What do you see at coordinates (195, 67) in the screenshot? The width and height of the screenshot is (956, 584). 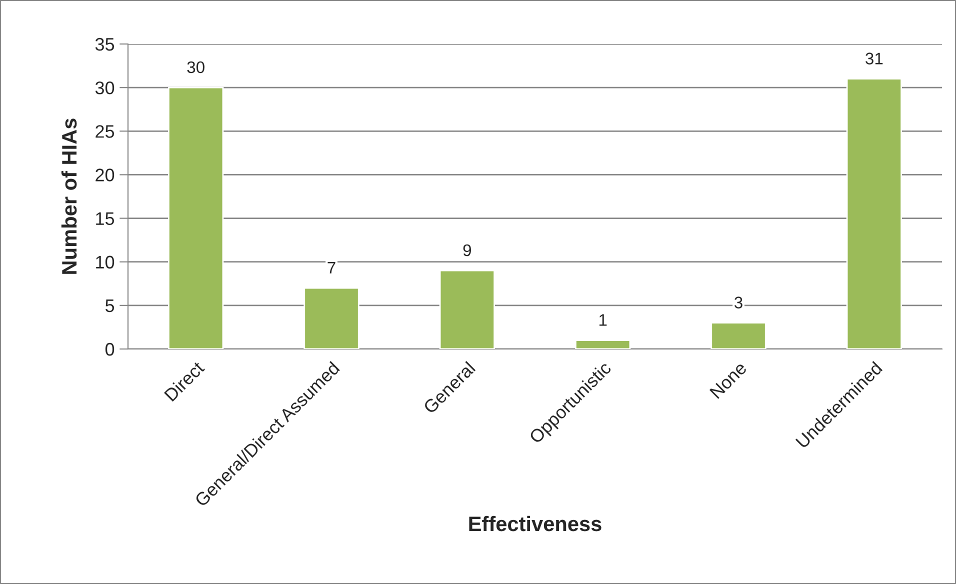 I see `data-label: 30` at bounding box center [195, 67].